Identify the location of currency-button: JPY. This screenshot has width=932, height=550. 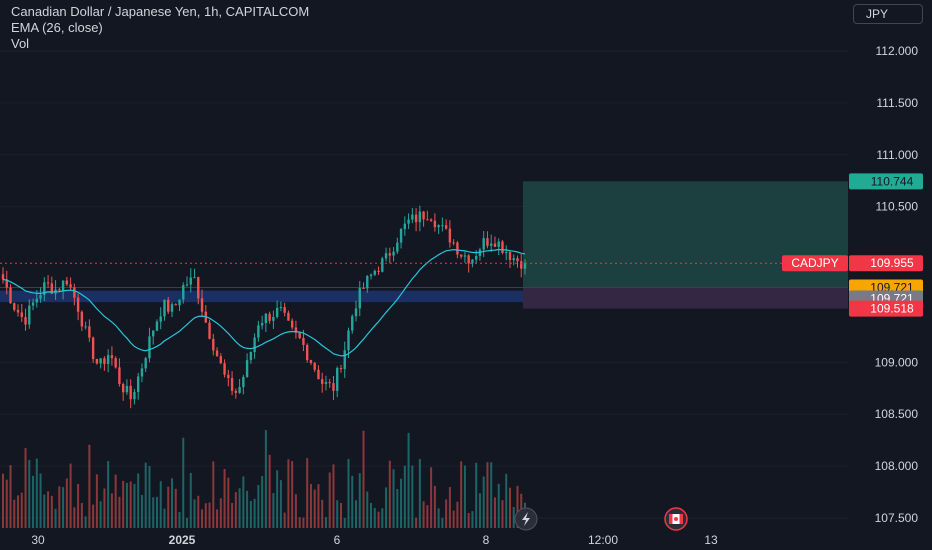
(888, 14).